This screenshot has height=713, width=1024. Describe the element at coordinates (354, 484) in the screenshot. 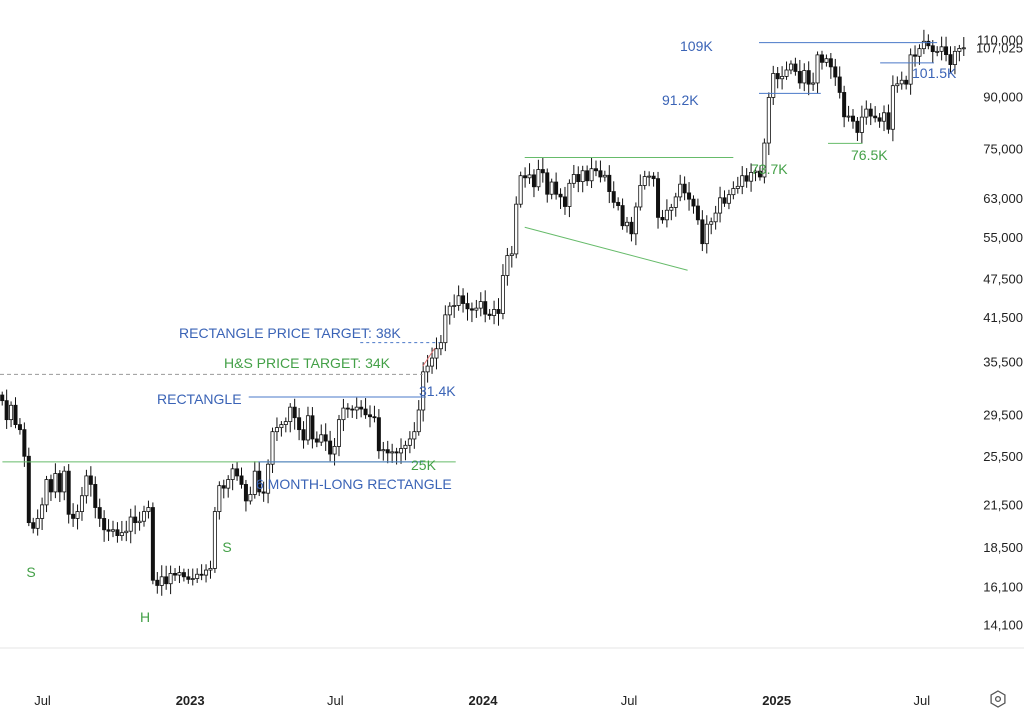

I see `rectangle-duration-label: 6 MONTH-LONG RECTANGLE` at that location.